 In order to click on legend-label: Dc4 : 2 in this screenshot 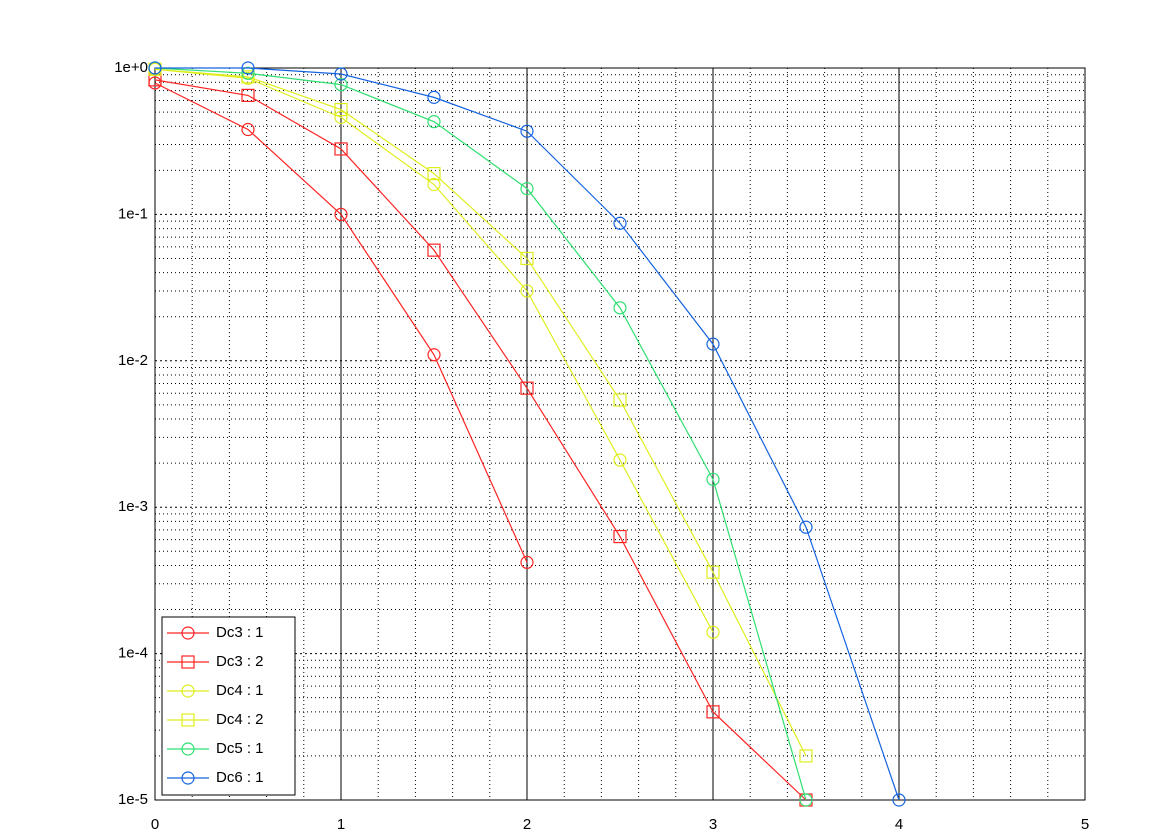, I will do `click(240, 719)`.